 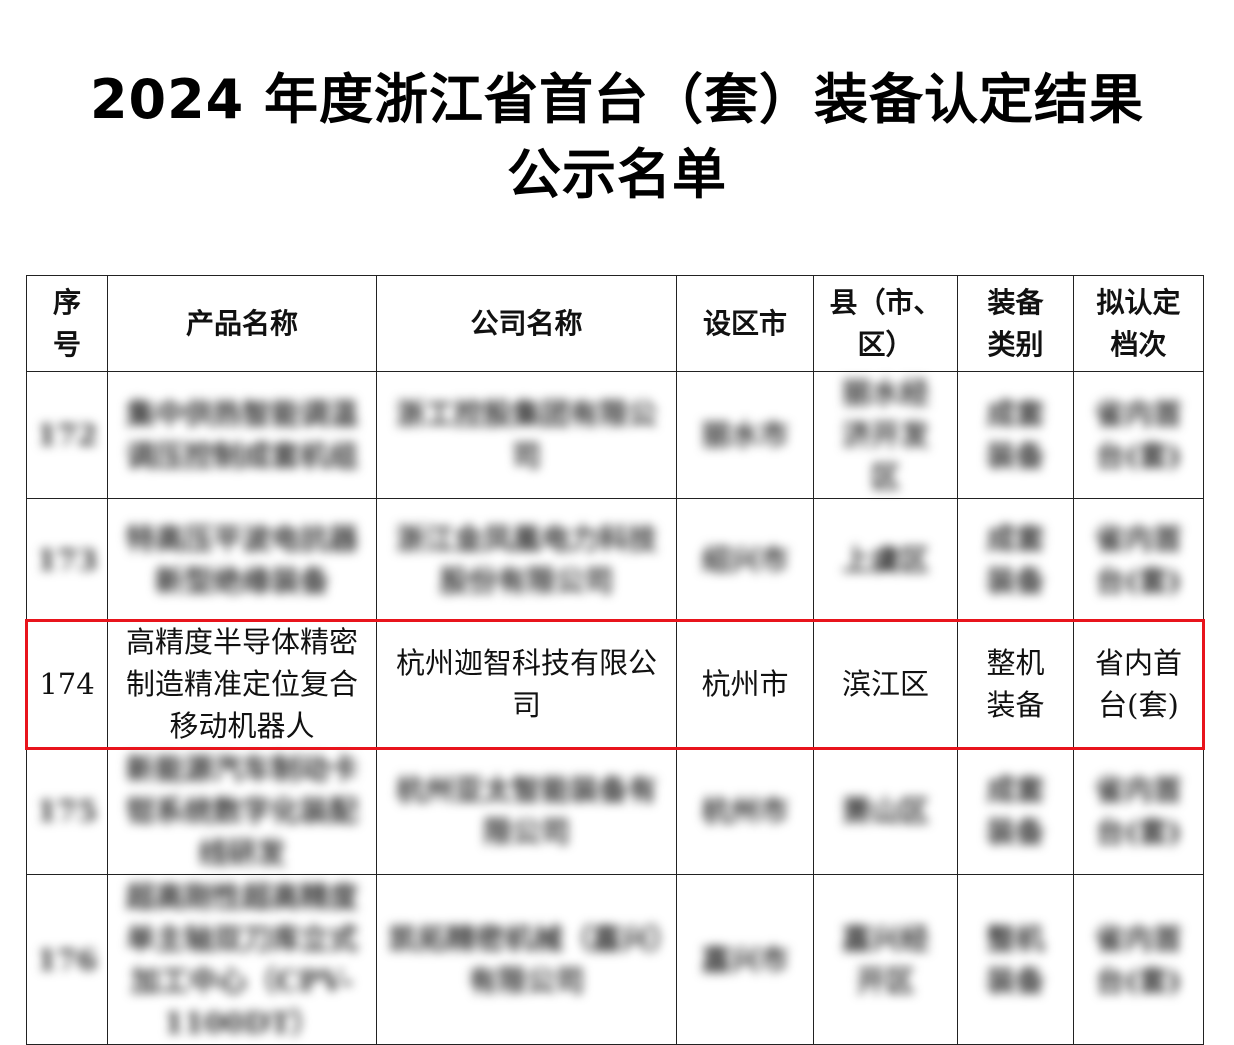 I want to click on cell-company: 浙江金凤凰电力科技股份有限公司, so click(x=526, y=559).